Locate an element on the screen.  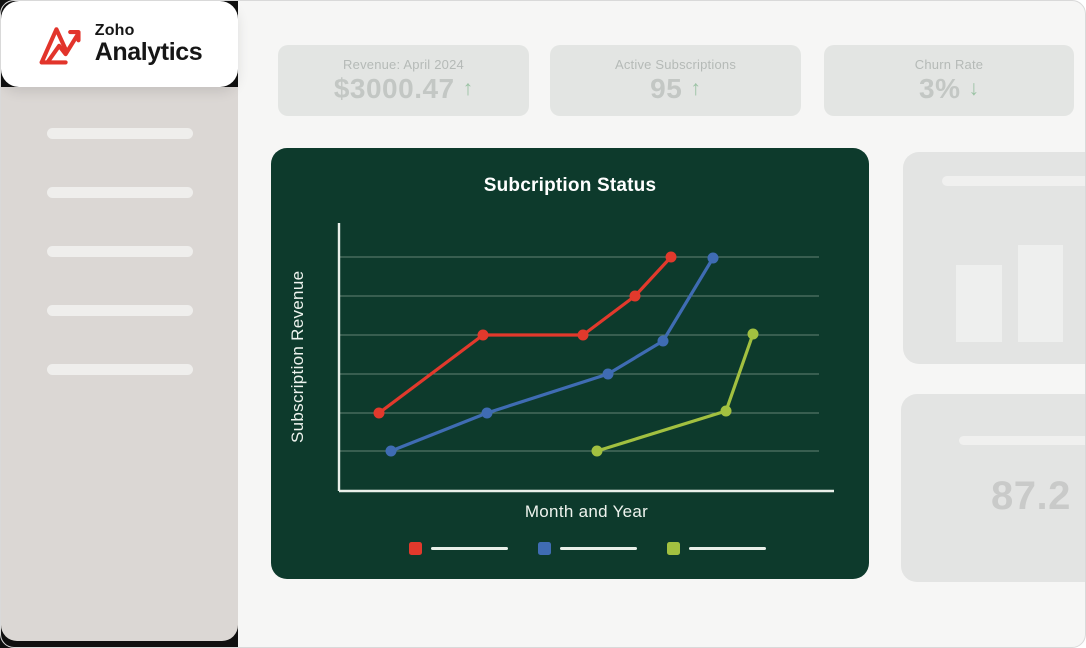
metric-value: 87.2 is located at coordinates (1031, 496).